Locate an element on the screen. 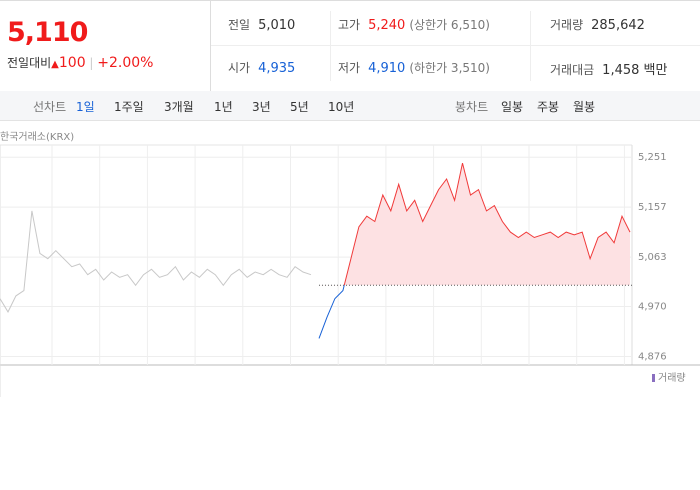 This screenshot has width=700, height=490. quote-item: 고가 5,240 (상한가 6,510) is located at coordinates (414, 24).